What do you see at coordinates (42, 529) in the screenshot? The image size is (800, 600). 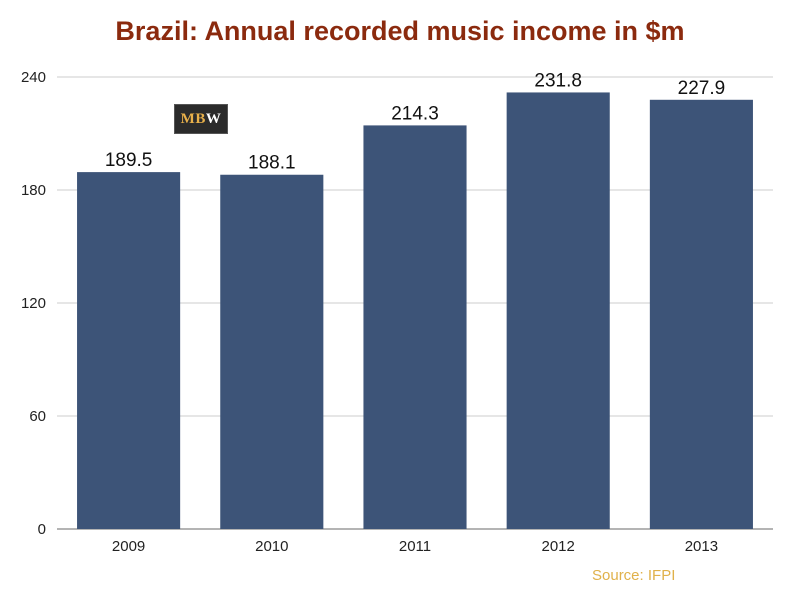 I see `y-tick-label: 0` at bounding box center [42, 529].